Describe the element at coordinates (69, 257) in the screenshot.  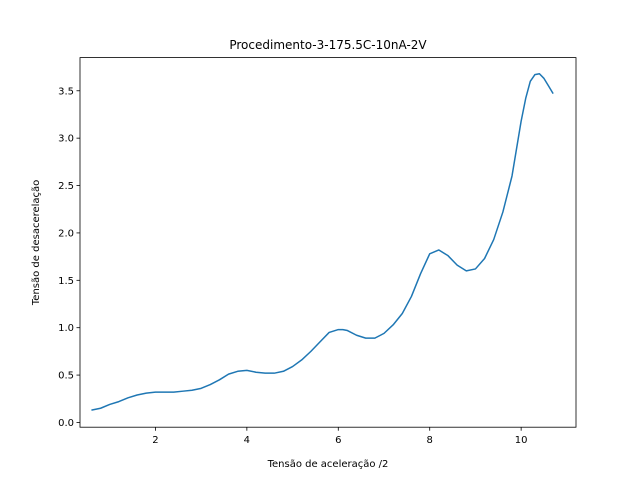
I see `y-axis-ticks: 0.0 0.5 1.0 1.5 2.0 2.5 3.0 3.5` at that location.